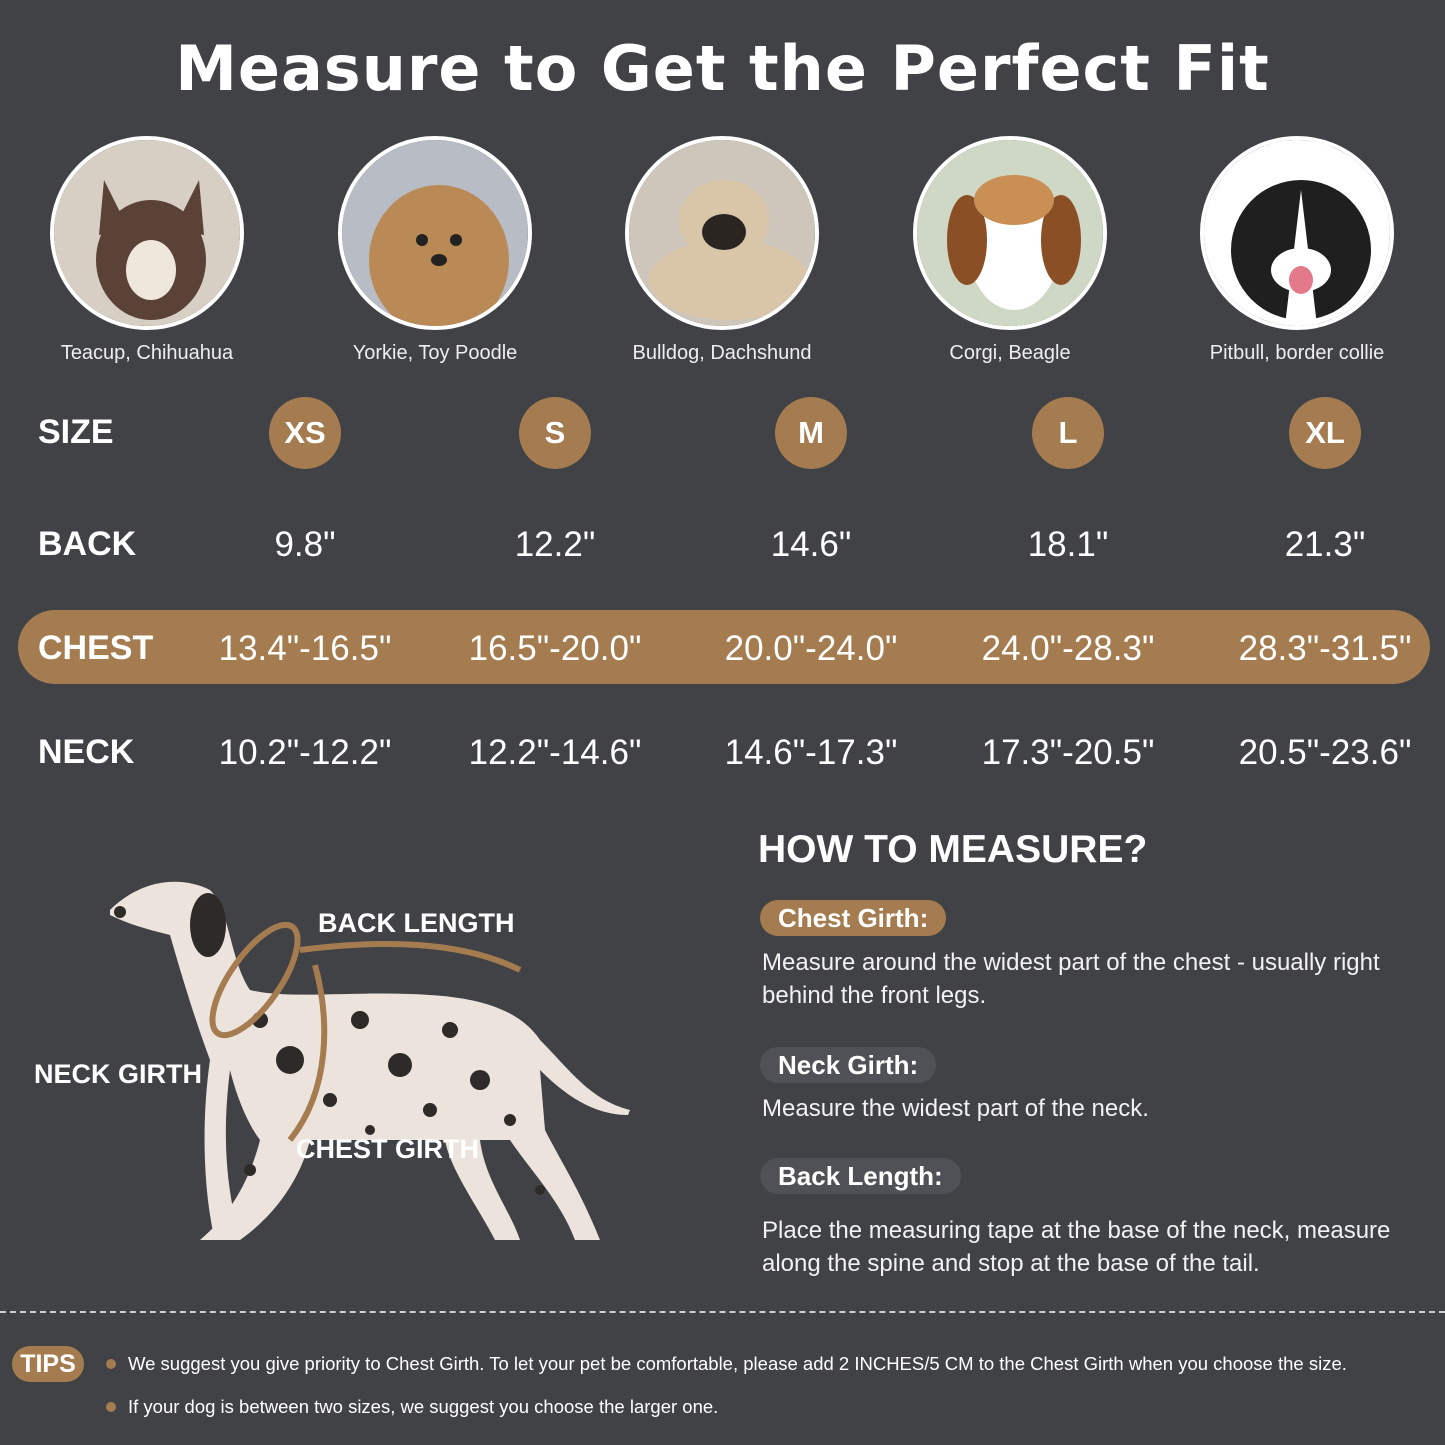  Describe the element at coordinates (1068, 544) in the screenshot. I see `back-value: 18.1"` at that location.